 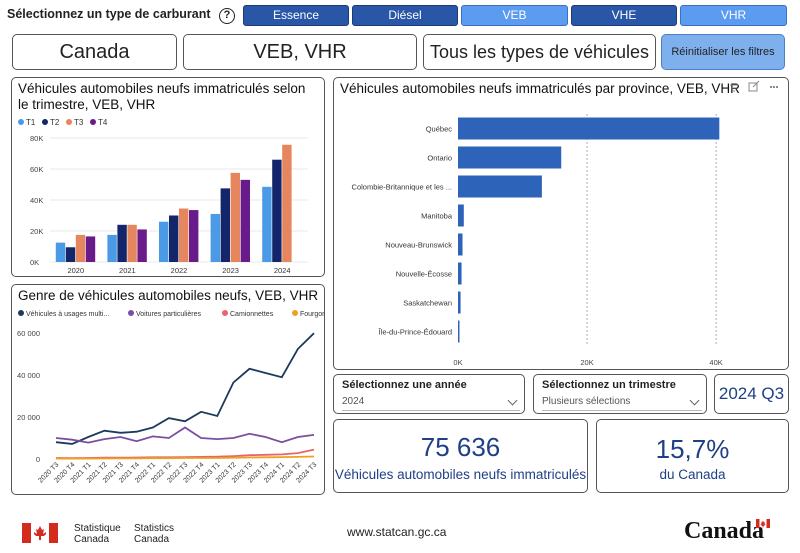 I want to click on legend-label-T1: T1, so click(x=31, y=122).